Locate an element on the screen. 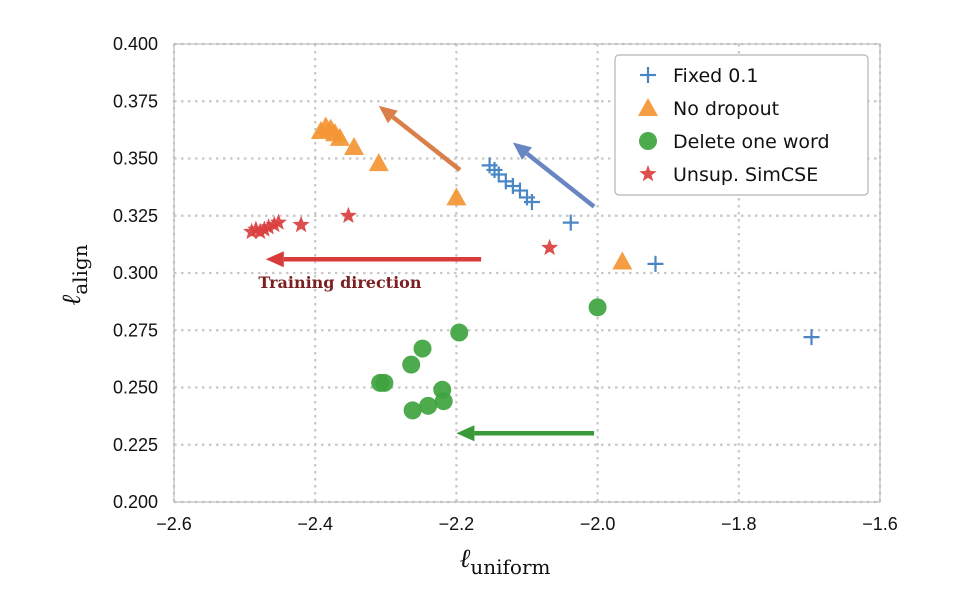 Image resolution: width=954 pixels, height=608 pixels. training-direction-label: Training direction is located at coordinates (339, 282).